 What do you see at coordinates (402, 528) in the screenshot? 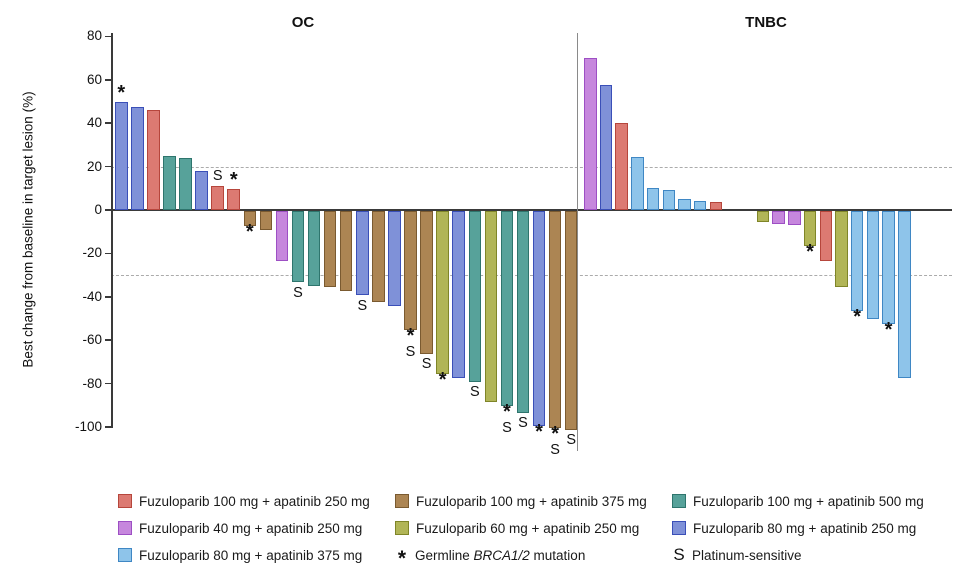
I see `legend-swatch-olive` at bounding box center [402, 528].